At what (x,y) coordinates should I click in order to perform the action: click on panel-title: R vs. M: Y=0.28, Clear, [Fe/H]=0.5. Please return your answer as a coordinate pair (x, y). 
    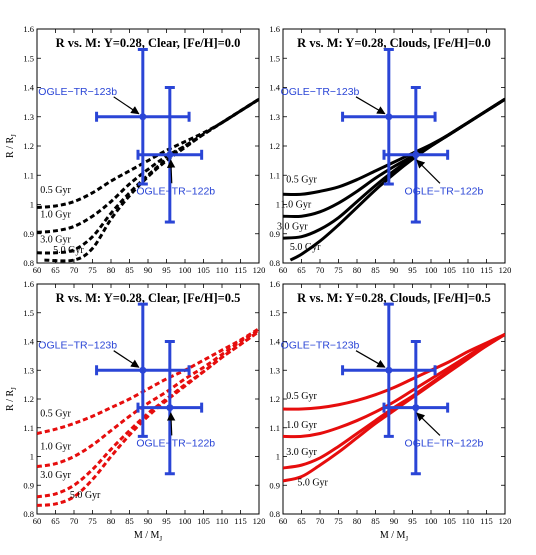
    Looking at the image, I should click on (148, 298).